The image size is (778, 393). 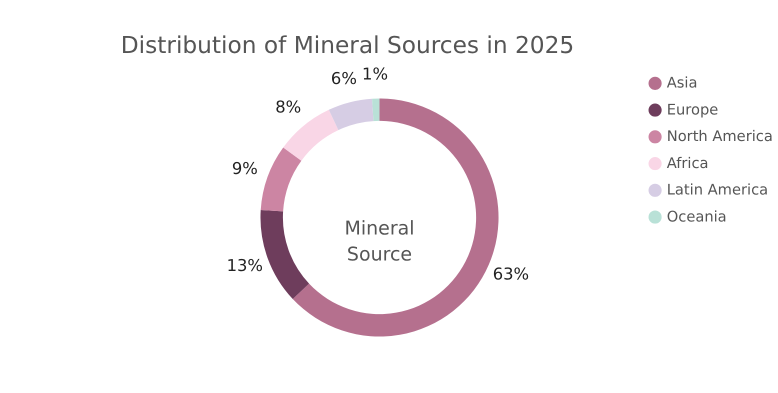 What do you see at coordinates (347, 45) in the screenshot?
I see `chart-title: Distribution of Mineral Sources in 2025` at bounding box center [347, 45].